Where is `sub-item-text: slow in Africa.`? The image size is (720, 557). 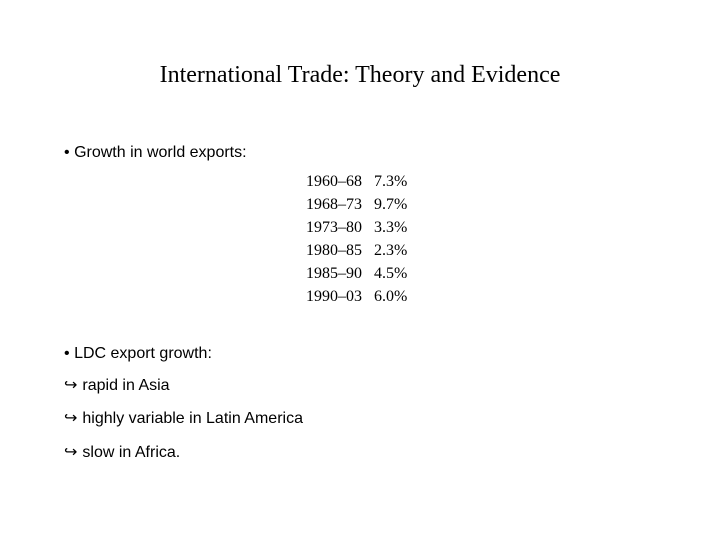 sub-item-text: slow in Africa. is located at coordinates (131, 452).